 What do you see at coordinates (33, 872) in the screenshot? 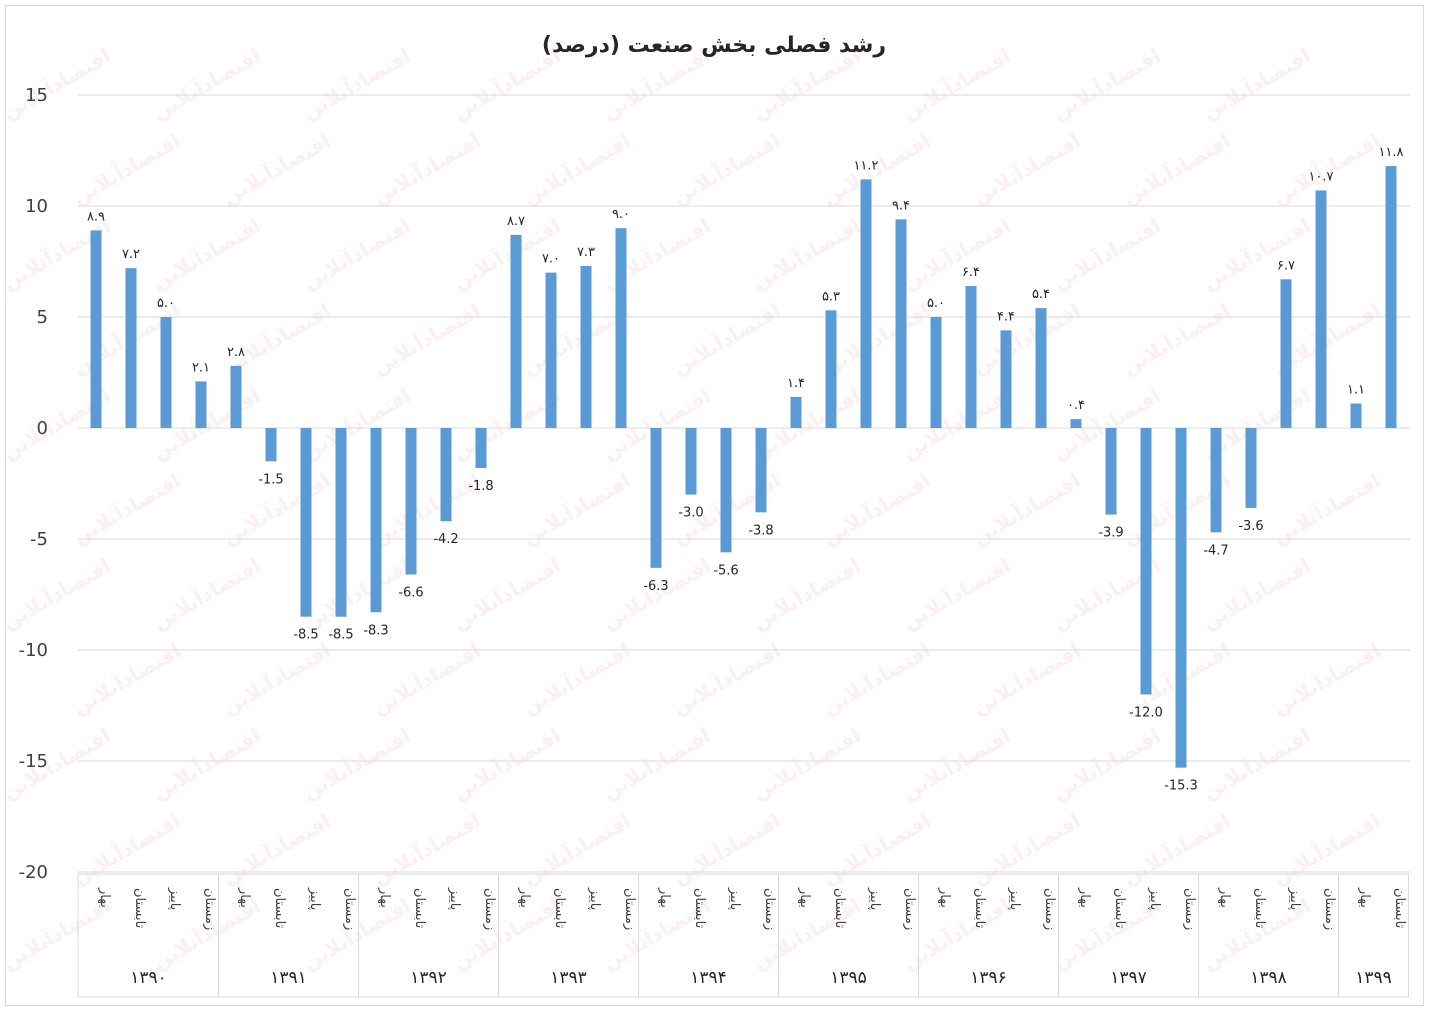
I see `y-tick-label: -20` at bounding box center [33, 872].